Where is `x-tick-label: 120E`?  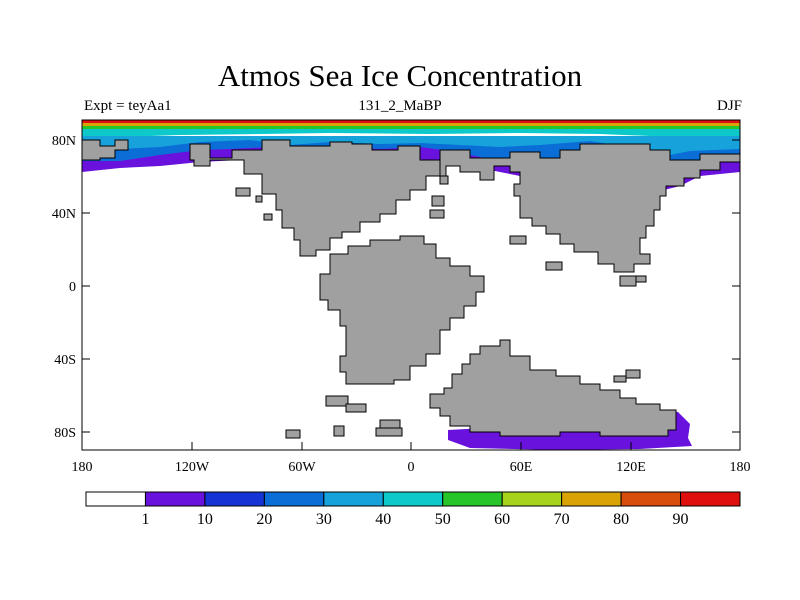
x-tick-label: 120E is located at coordinates (631, 467).